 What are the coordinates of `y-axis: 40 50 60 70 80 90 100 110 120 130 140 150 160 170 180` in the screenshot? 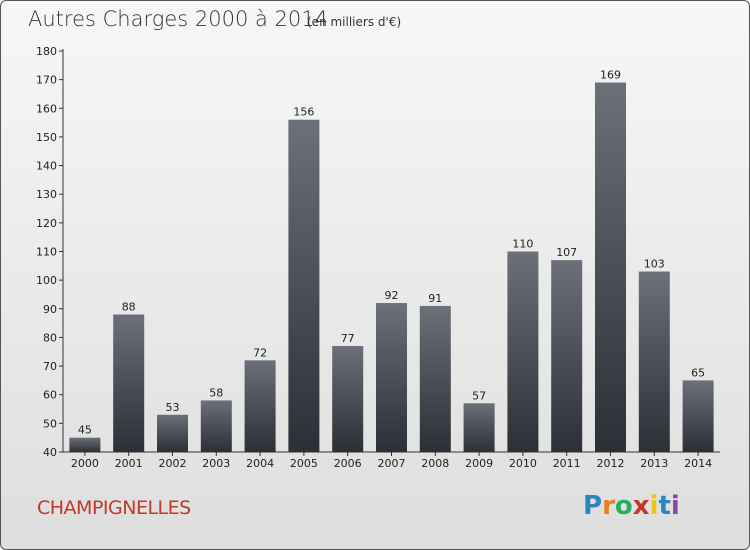 It's located at (50, 252).